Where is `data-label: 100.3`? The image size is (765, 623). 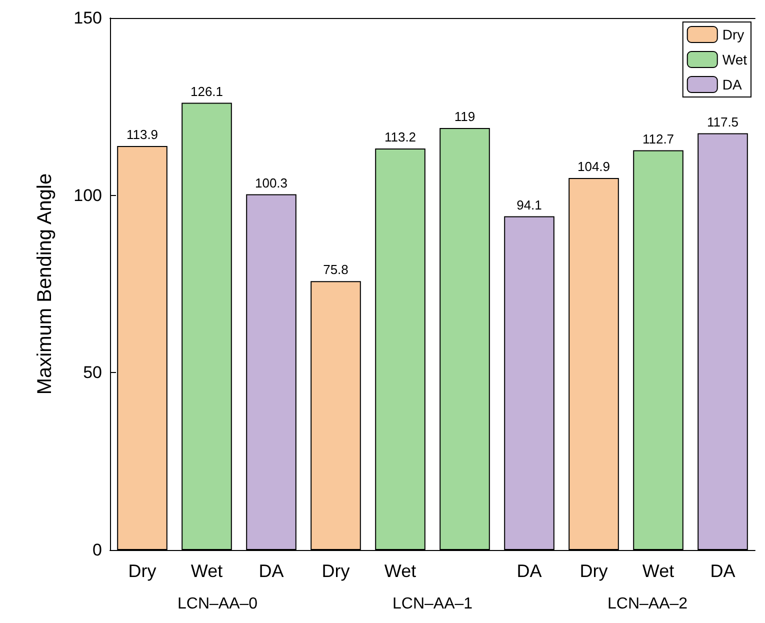 data-label: 100.3 is located at coordinates (271, 182).